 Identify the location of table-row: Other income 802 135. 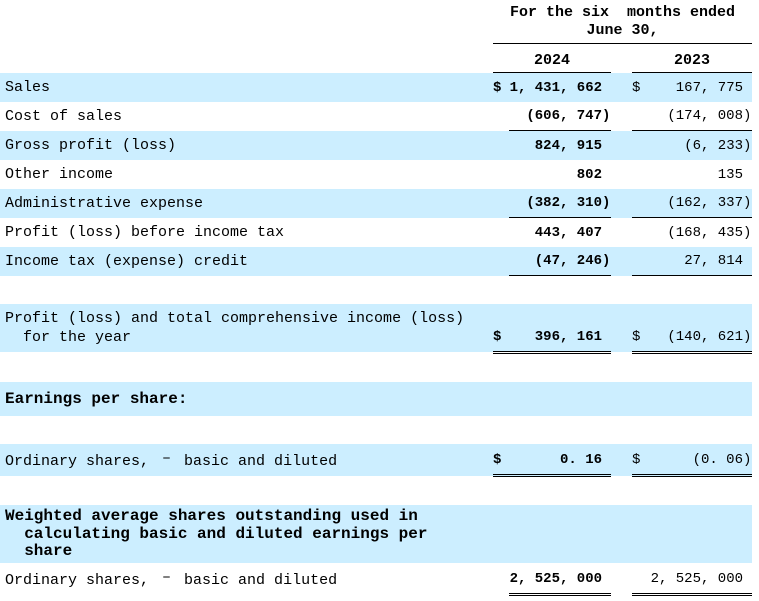
(376, 174).